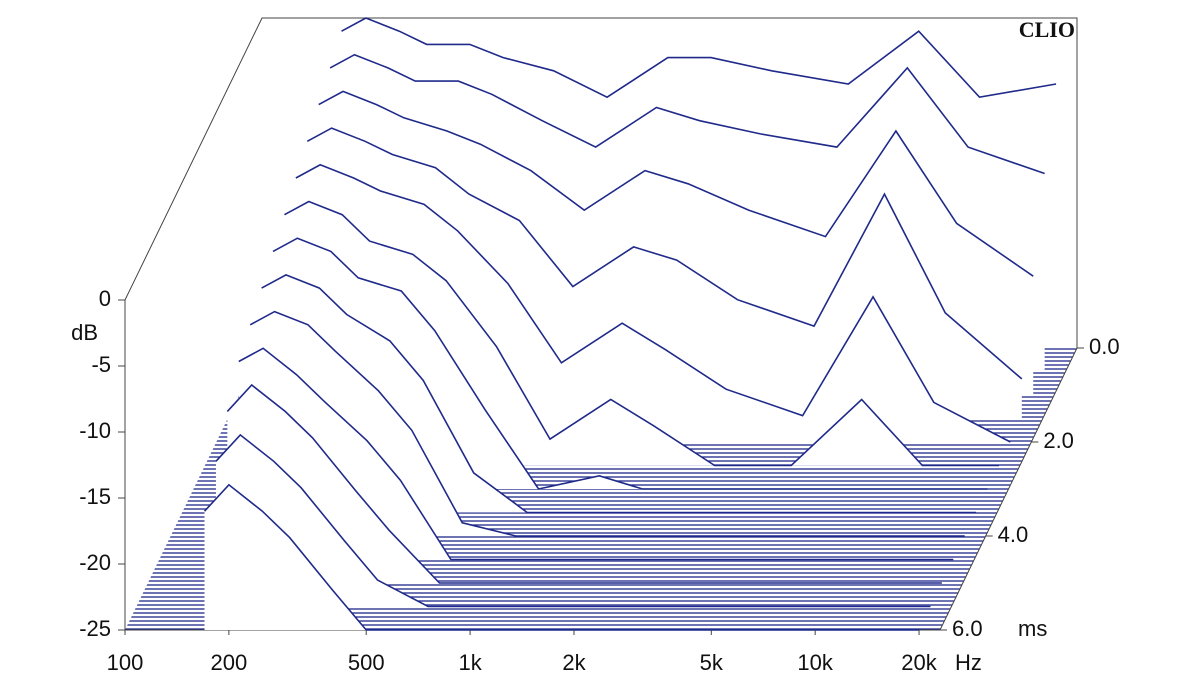 Image resolution: width=1200 pixels, height=689 pixels. Describe the element at coordinates (95, 430) in the screenshot. I see `y-tick-label: -10` at that location.